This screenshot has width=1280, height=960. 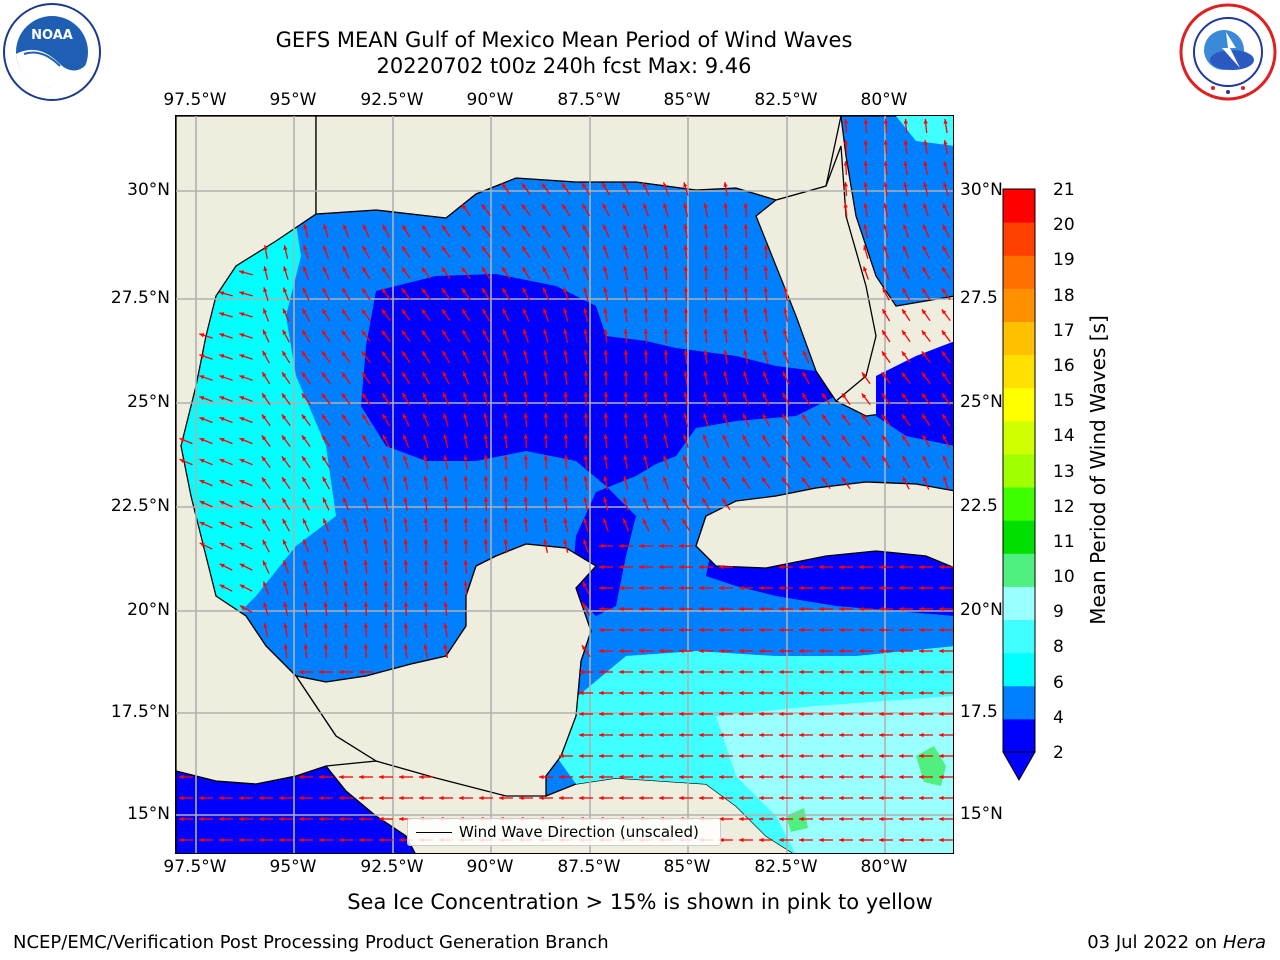 I want to click on colorbar-tick: 19, so click(x=1064, y=260).